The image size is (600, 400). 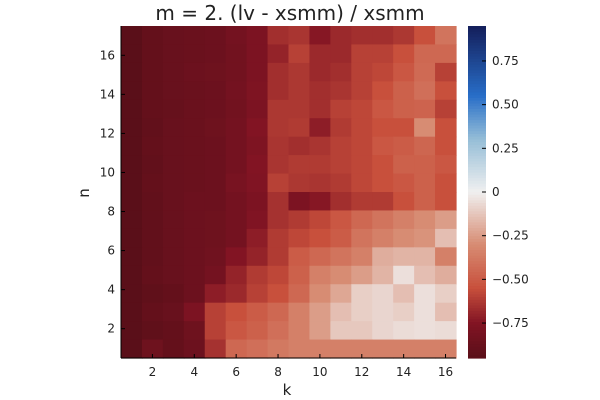 What do you see at coordinates (496, 192) in the screenshot?
I see `colorbar-tick-label: 0` at bounding box center [496, 192].